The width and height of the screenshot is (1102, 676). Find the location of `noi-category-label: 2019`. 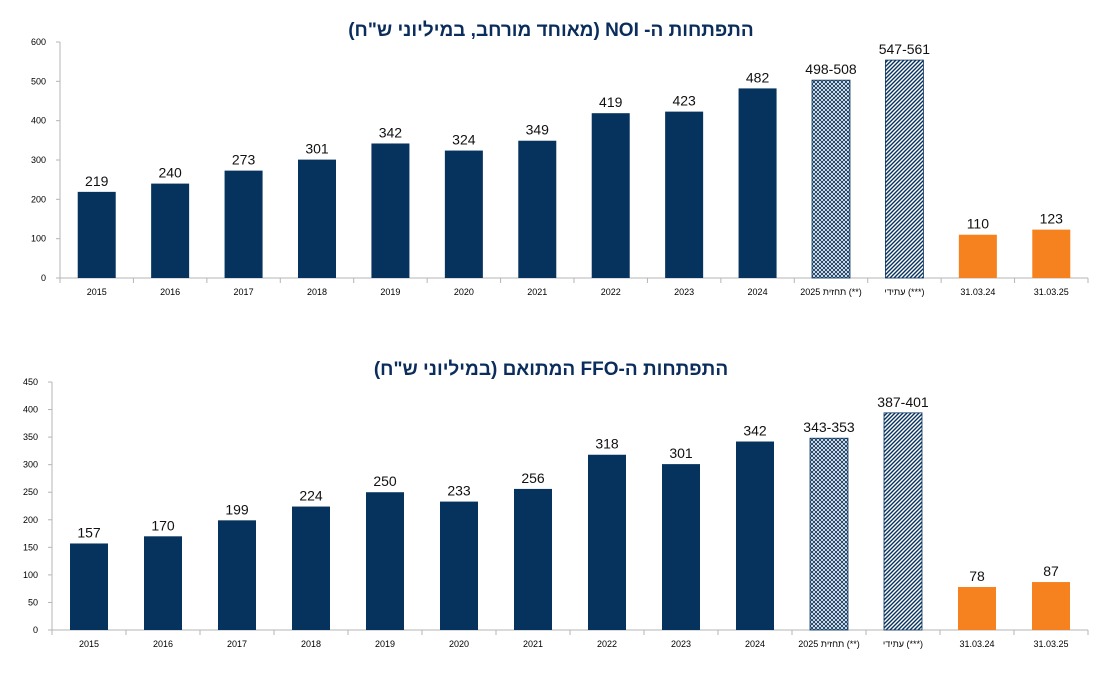

noi-category-label: 2019 is located at coordinates (390, 292).